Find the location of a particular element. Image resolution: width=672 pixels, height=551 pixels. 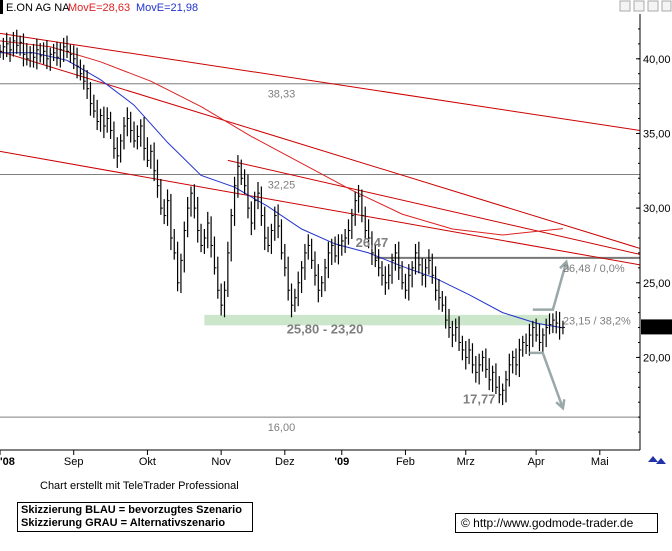

y-tick-label: 25,00 is located at coordinates (657, 284).